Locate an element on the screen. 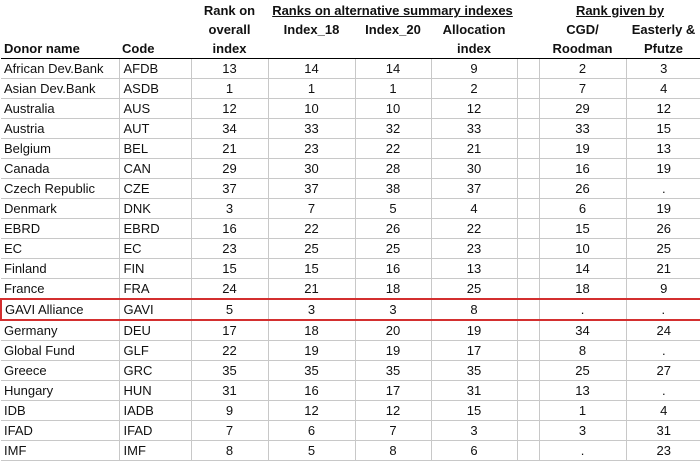  cell-index18: 25 is located at coordinates (311, 248).